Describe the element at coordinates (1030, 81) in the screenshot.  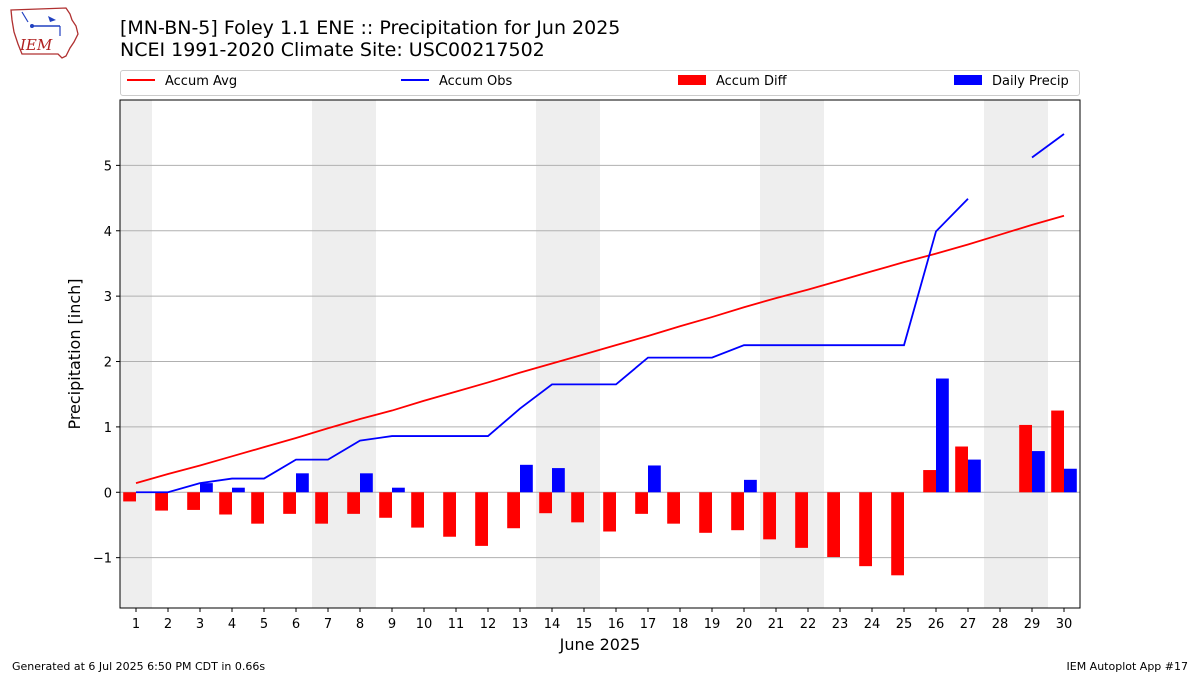
I see `legend-label-daily-precip: Daily Precip` at that location.